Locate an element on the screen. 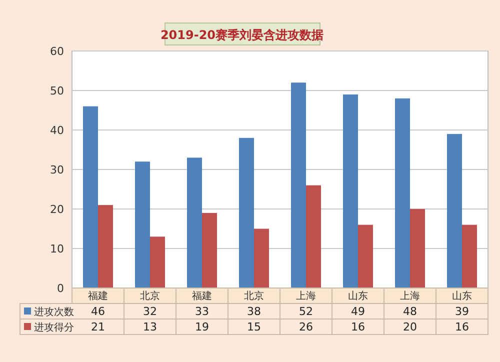 The image size is (500, 362). data-label: 15 is located at coordinates (254, 327).